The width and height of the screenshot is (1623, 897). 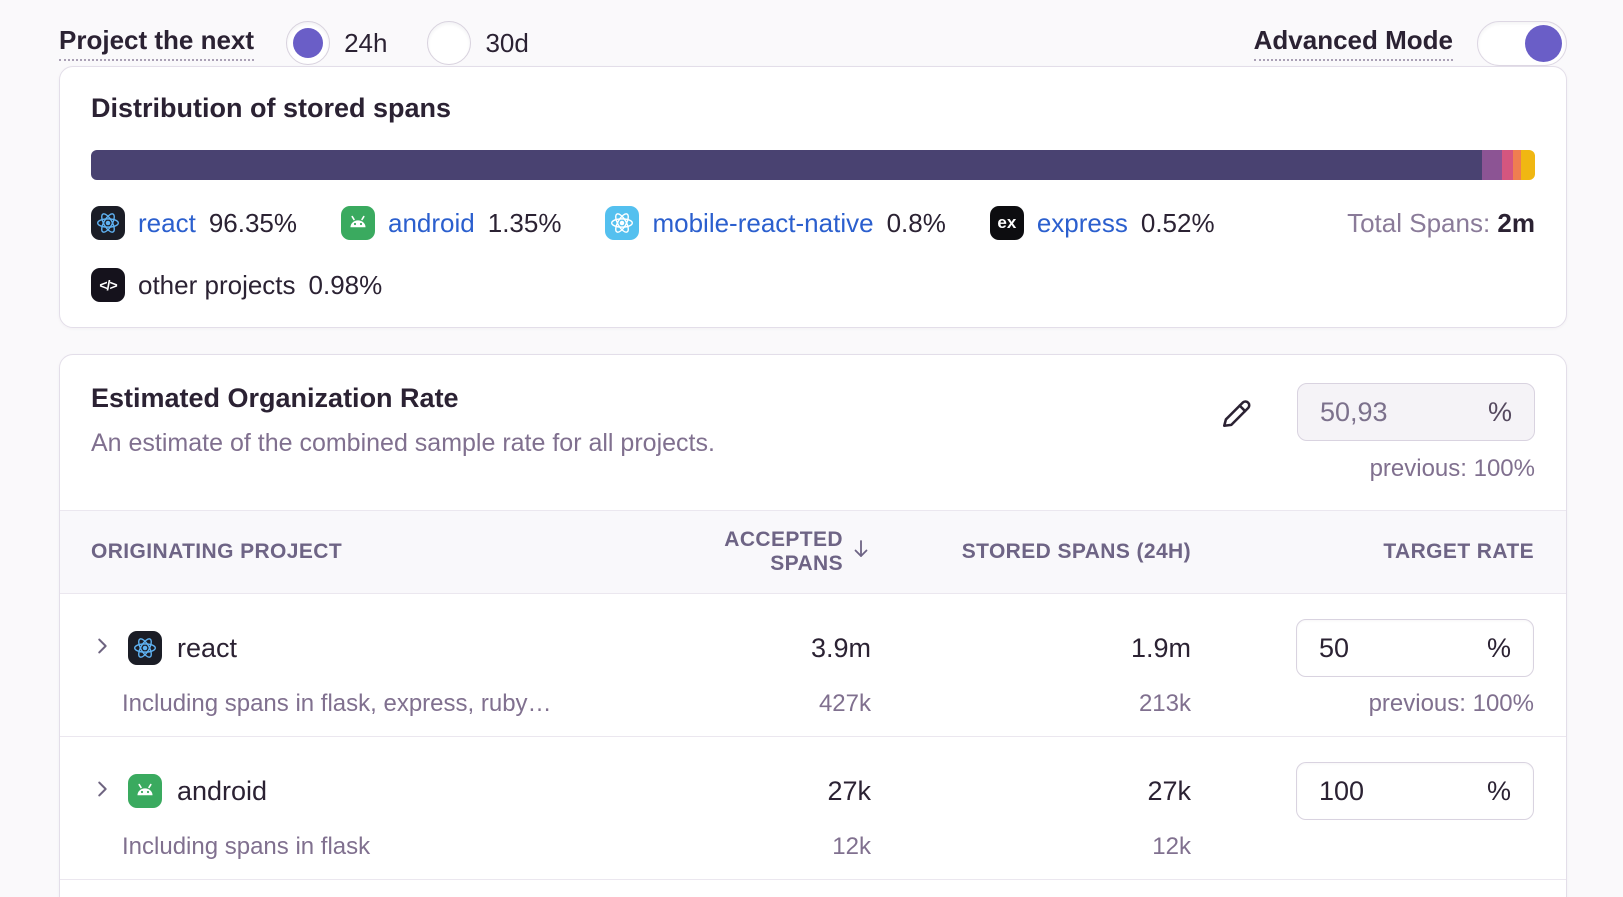 I want to click on bar-segment-other-projects, so click(x=1527, y=165).